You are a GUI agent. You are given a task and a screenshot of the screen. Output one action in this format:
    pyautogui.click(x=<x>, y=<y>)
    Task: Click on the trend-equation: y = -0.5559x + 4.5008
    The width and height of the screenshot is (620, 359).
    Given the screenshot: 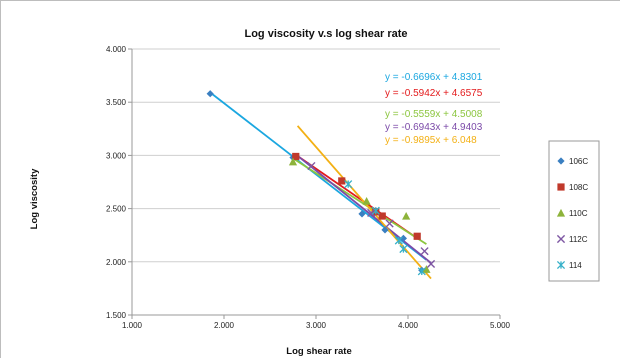 What is the action you would take?
    pyautogui.click(x=434, y=114)
    